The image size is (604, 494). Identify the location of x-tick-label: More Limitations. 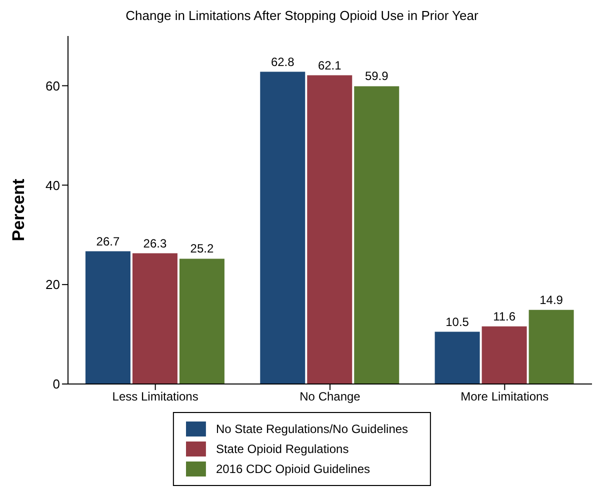
(504, 397).